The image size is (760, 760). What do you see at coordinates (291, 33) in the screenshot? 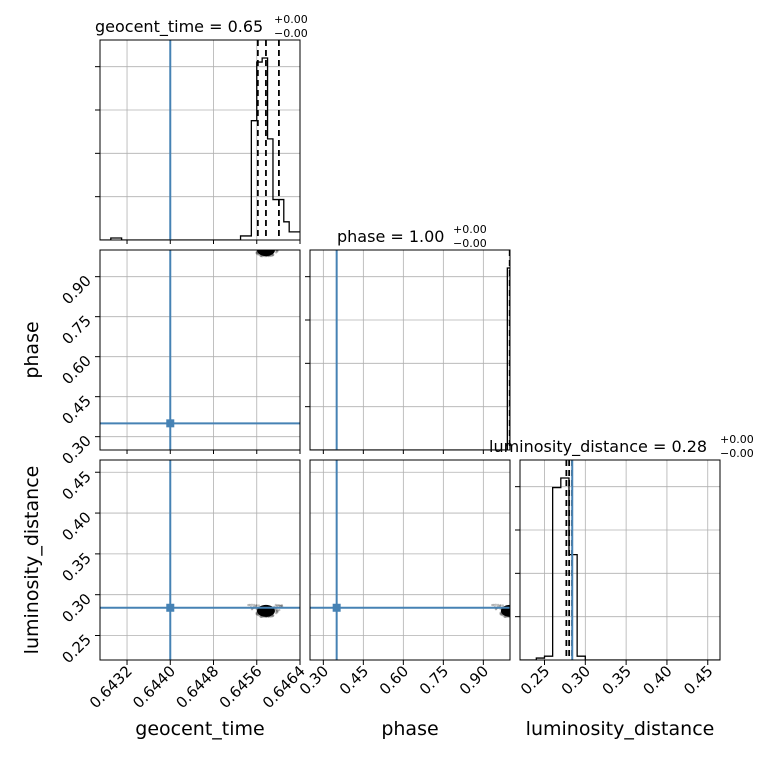
I see `title-geocent_time-minus: −0.00` at bounding box center [291, 33].